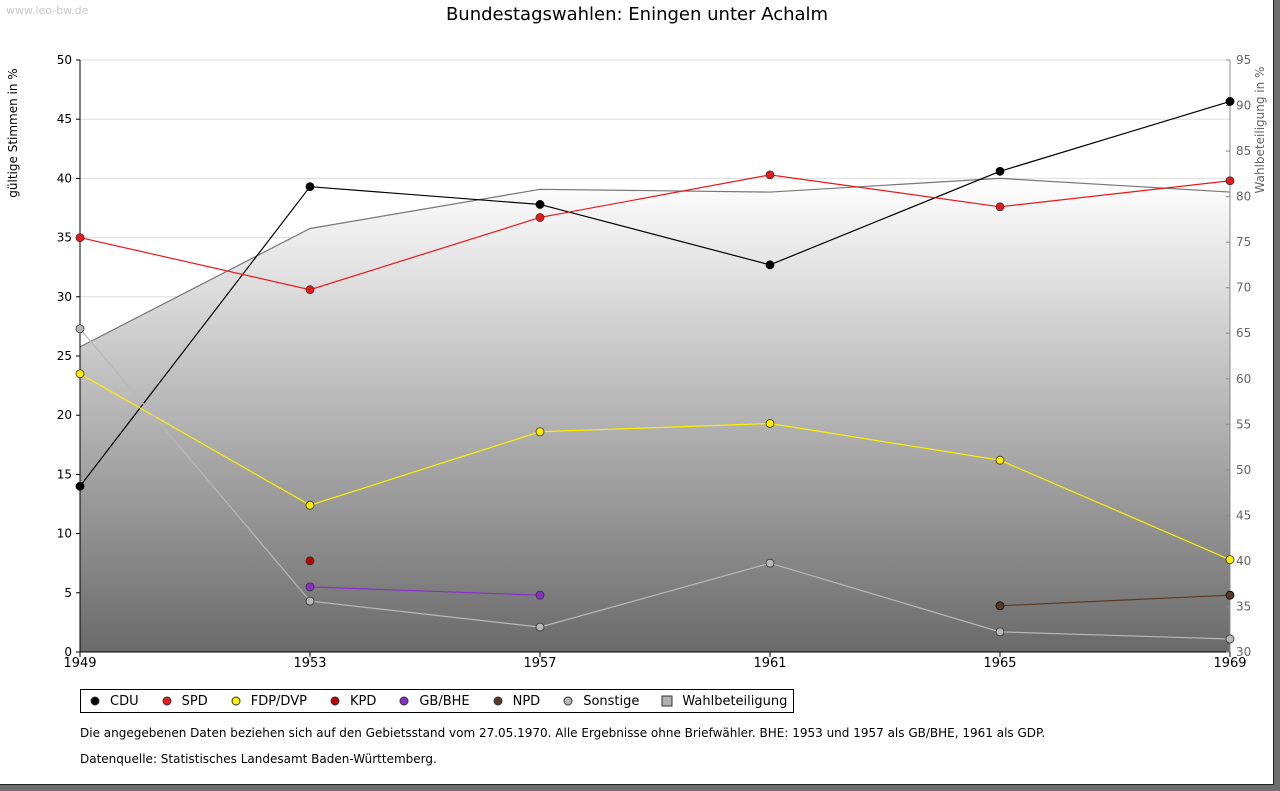 This screenshot has height=791, width=1280. Describe the element at coordinates (1243, 561) in the screenshot. I see `y2-tick-label: 40` at that location.